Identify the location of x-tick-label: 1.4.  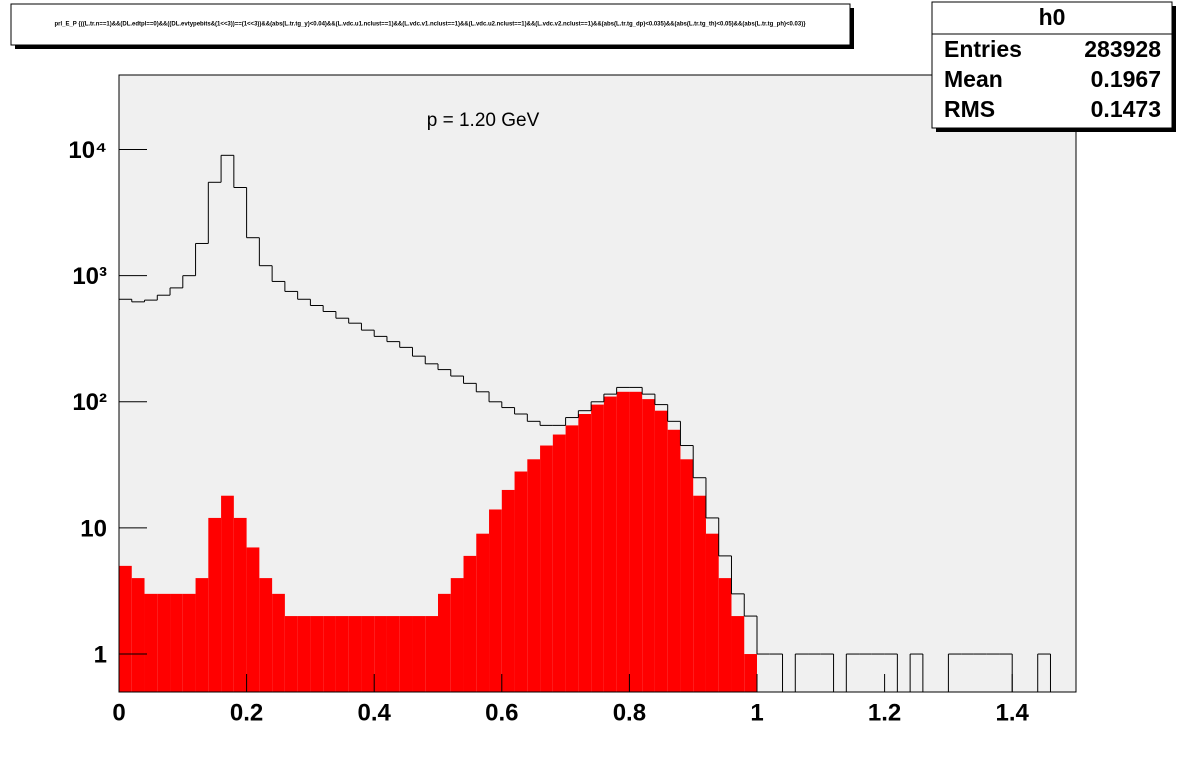
(1013, 712).